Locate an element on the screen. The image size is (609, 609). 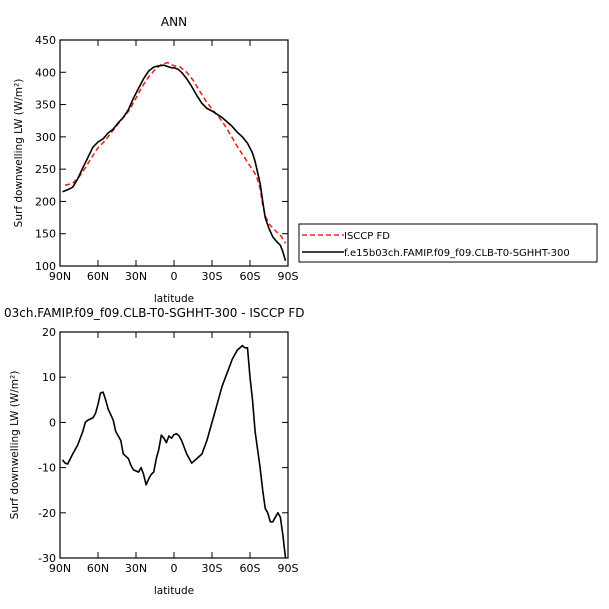
top-x-tick-label: 60S is located at coordinates (250, 276).